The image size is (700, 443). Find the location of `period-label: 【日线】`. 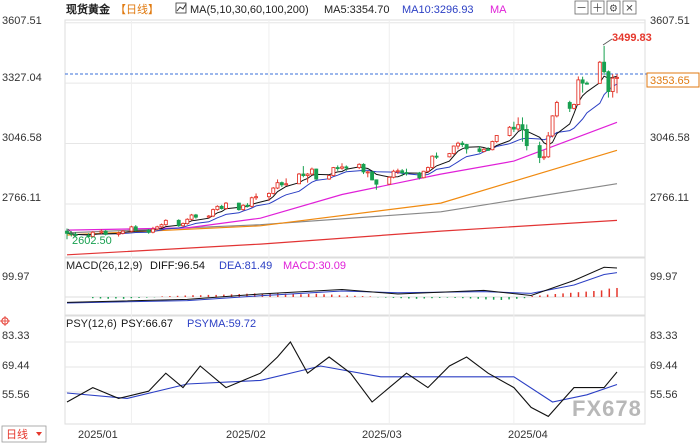

period-label: 【日线】 is located at coordinates (137, 9).